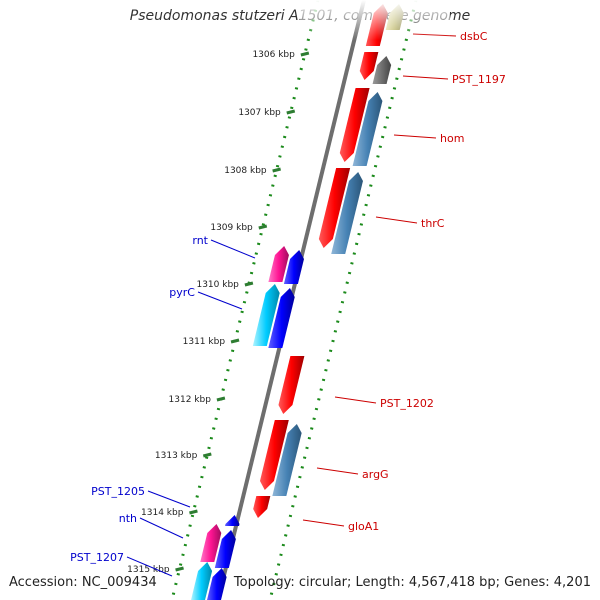  What do you see at coordinates (128, 518) in the screenshot?
I see `gene-label-left: nth` at bounding box center [128, 518].